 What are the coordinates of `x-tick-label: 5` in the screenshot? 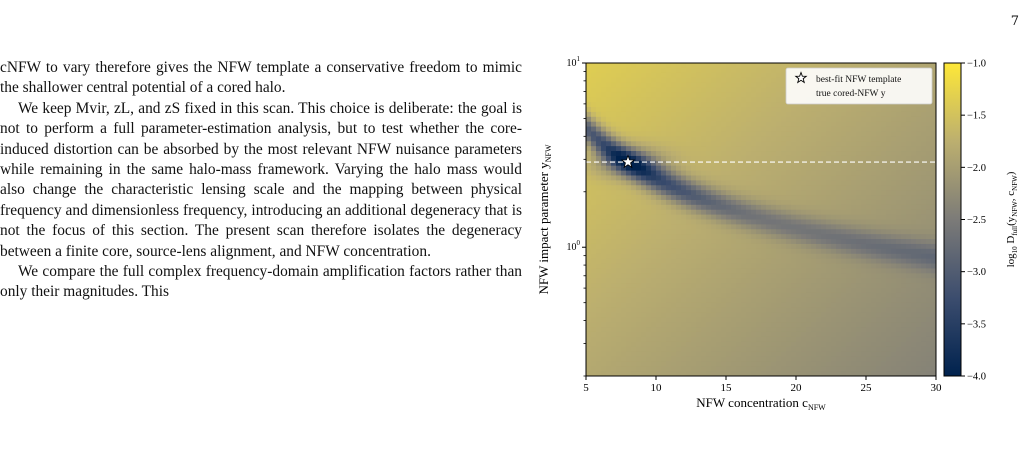 It's located at (586, 388).